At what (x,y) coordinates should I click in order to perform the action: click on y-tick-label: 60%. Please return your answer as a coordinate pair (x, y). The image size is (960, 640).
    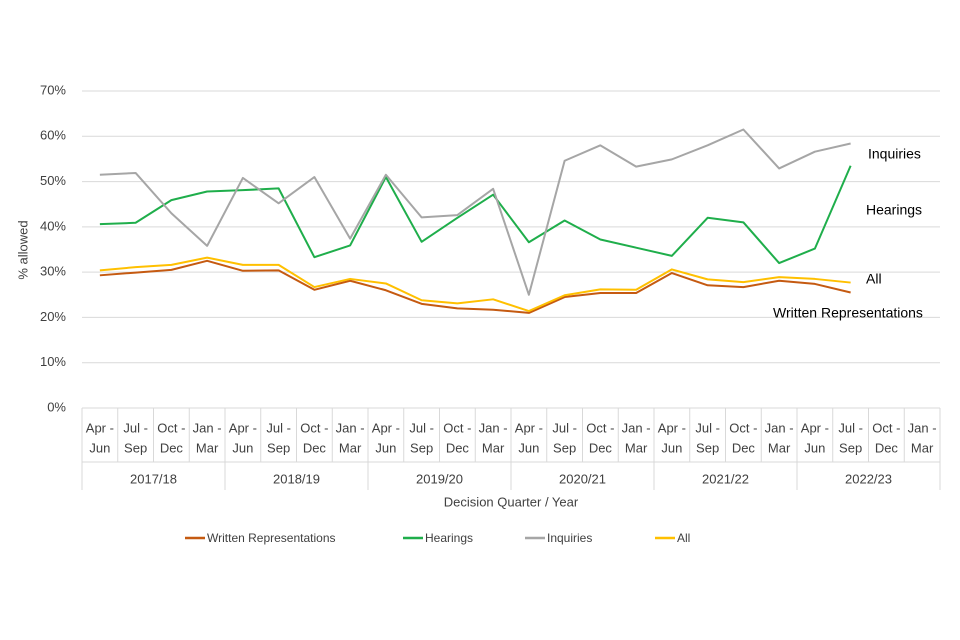
    Looking at the image, I should click on (53, 135).